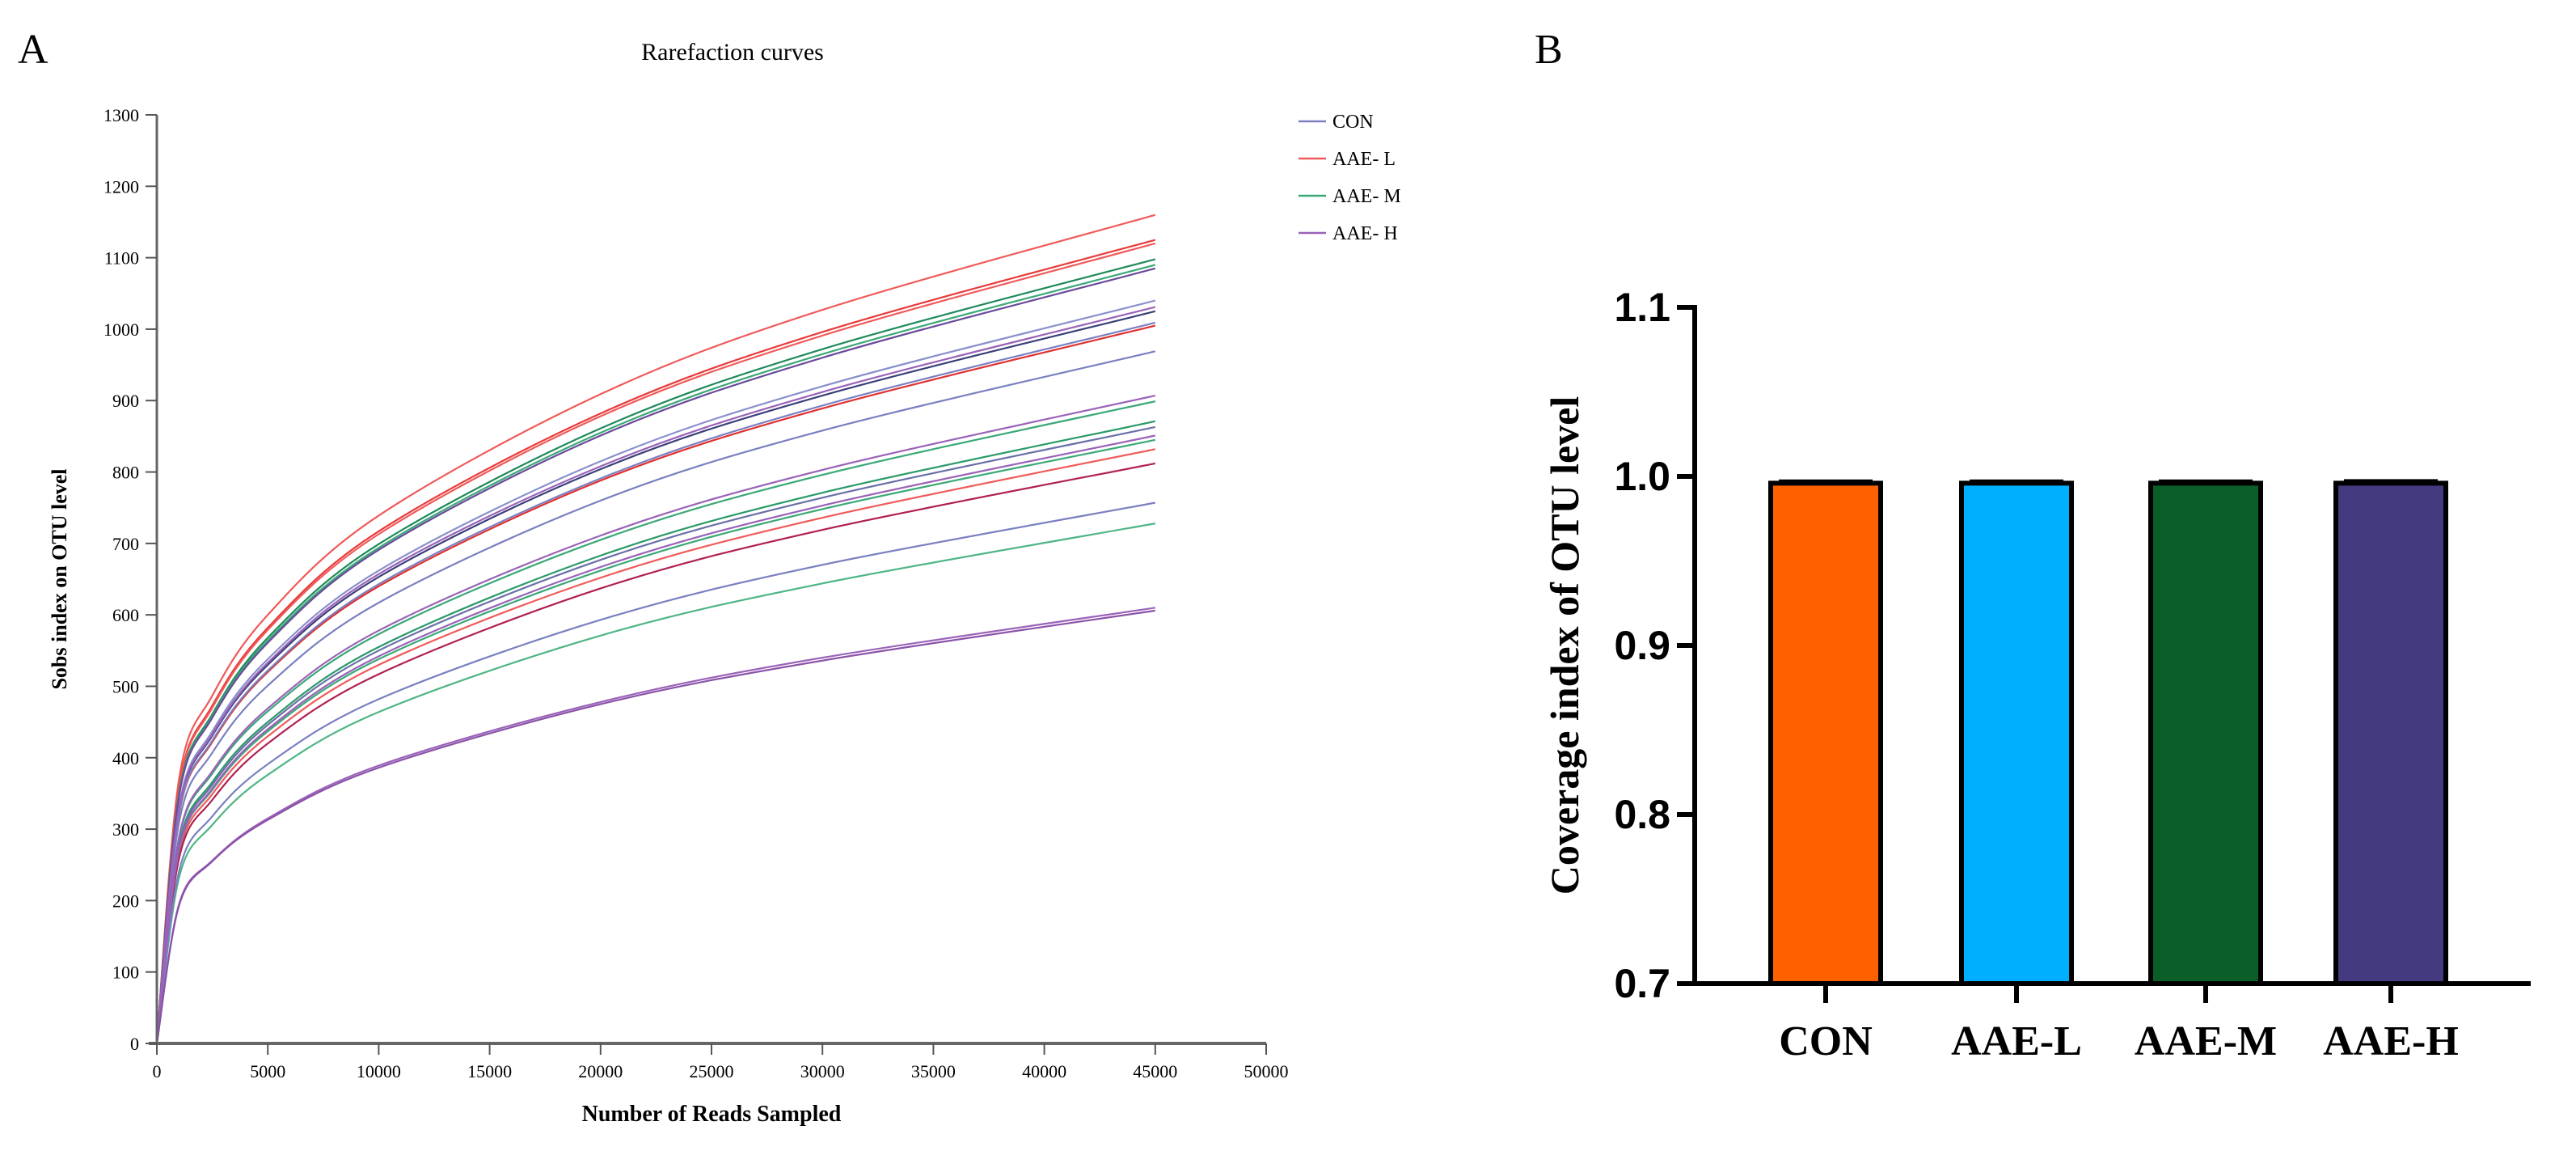 This screenshot has height=1168, width=2576. Describe the element at coordinates (489, 1071) in the screenshot. I see `x-tick-label: 15000` at that location.